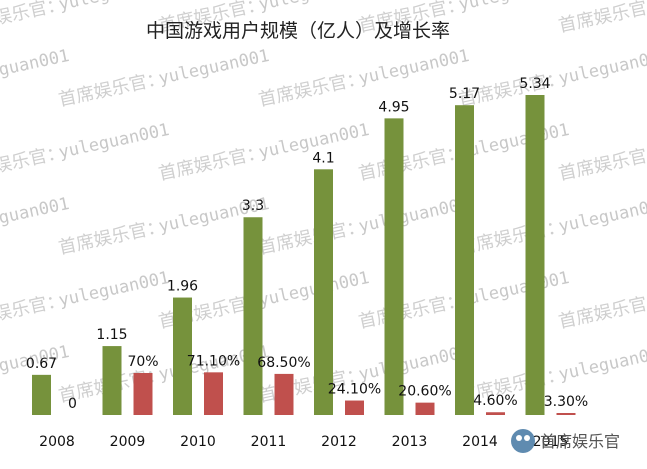 The image size is (647, 469). What do you see at coordinates (111, 335) in the screenshot?
I see `users-data-label: 1.15` at bounding box center [111, 335].